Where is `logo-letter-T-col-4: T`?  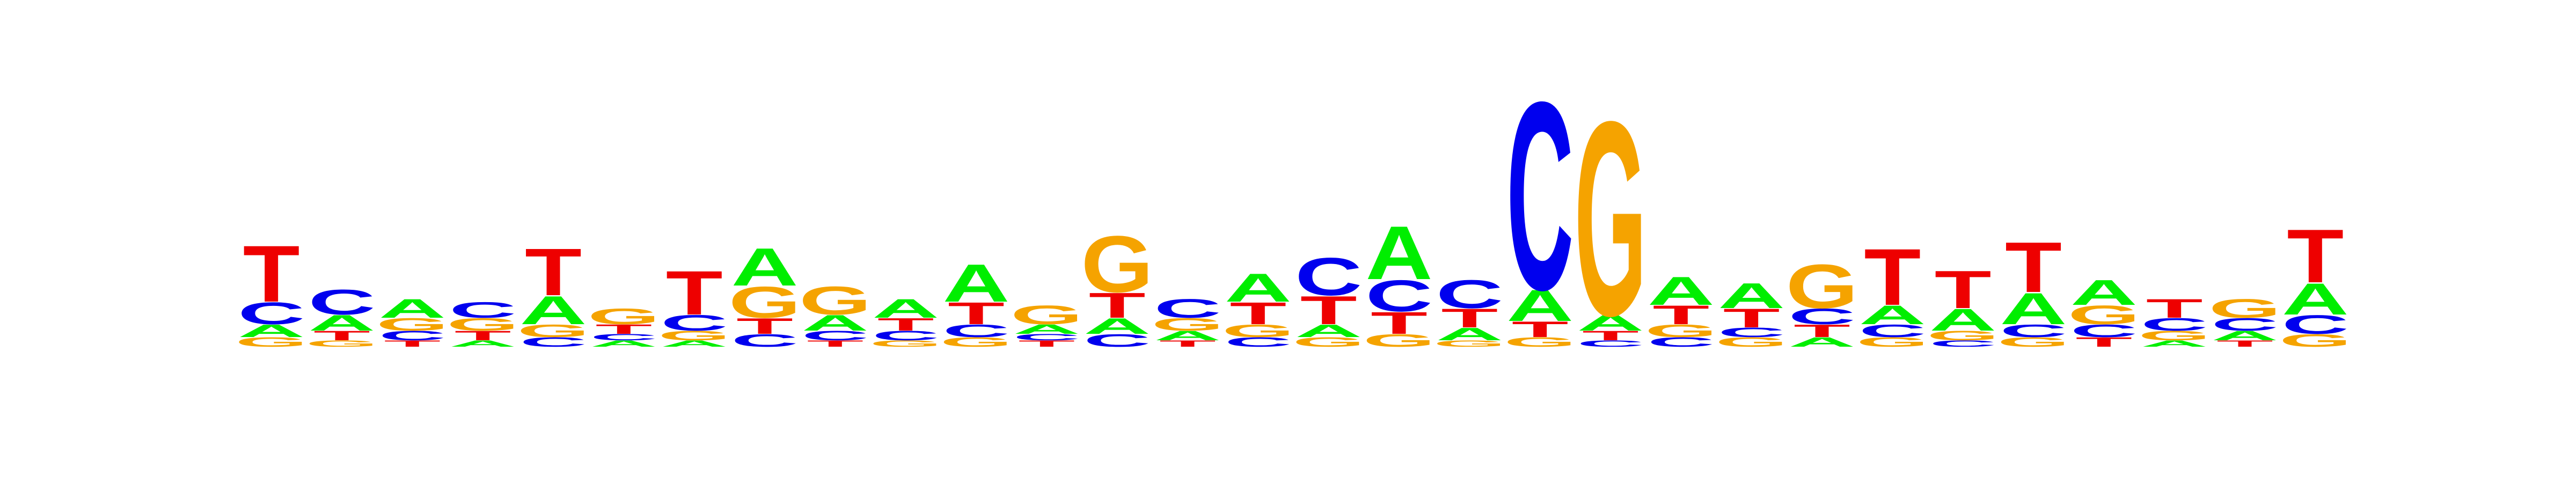
logo-letter-T-col-4: T is located at coordinates (483, 335).